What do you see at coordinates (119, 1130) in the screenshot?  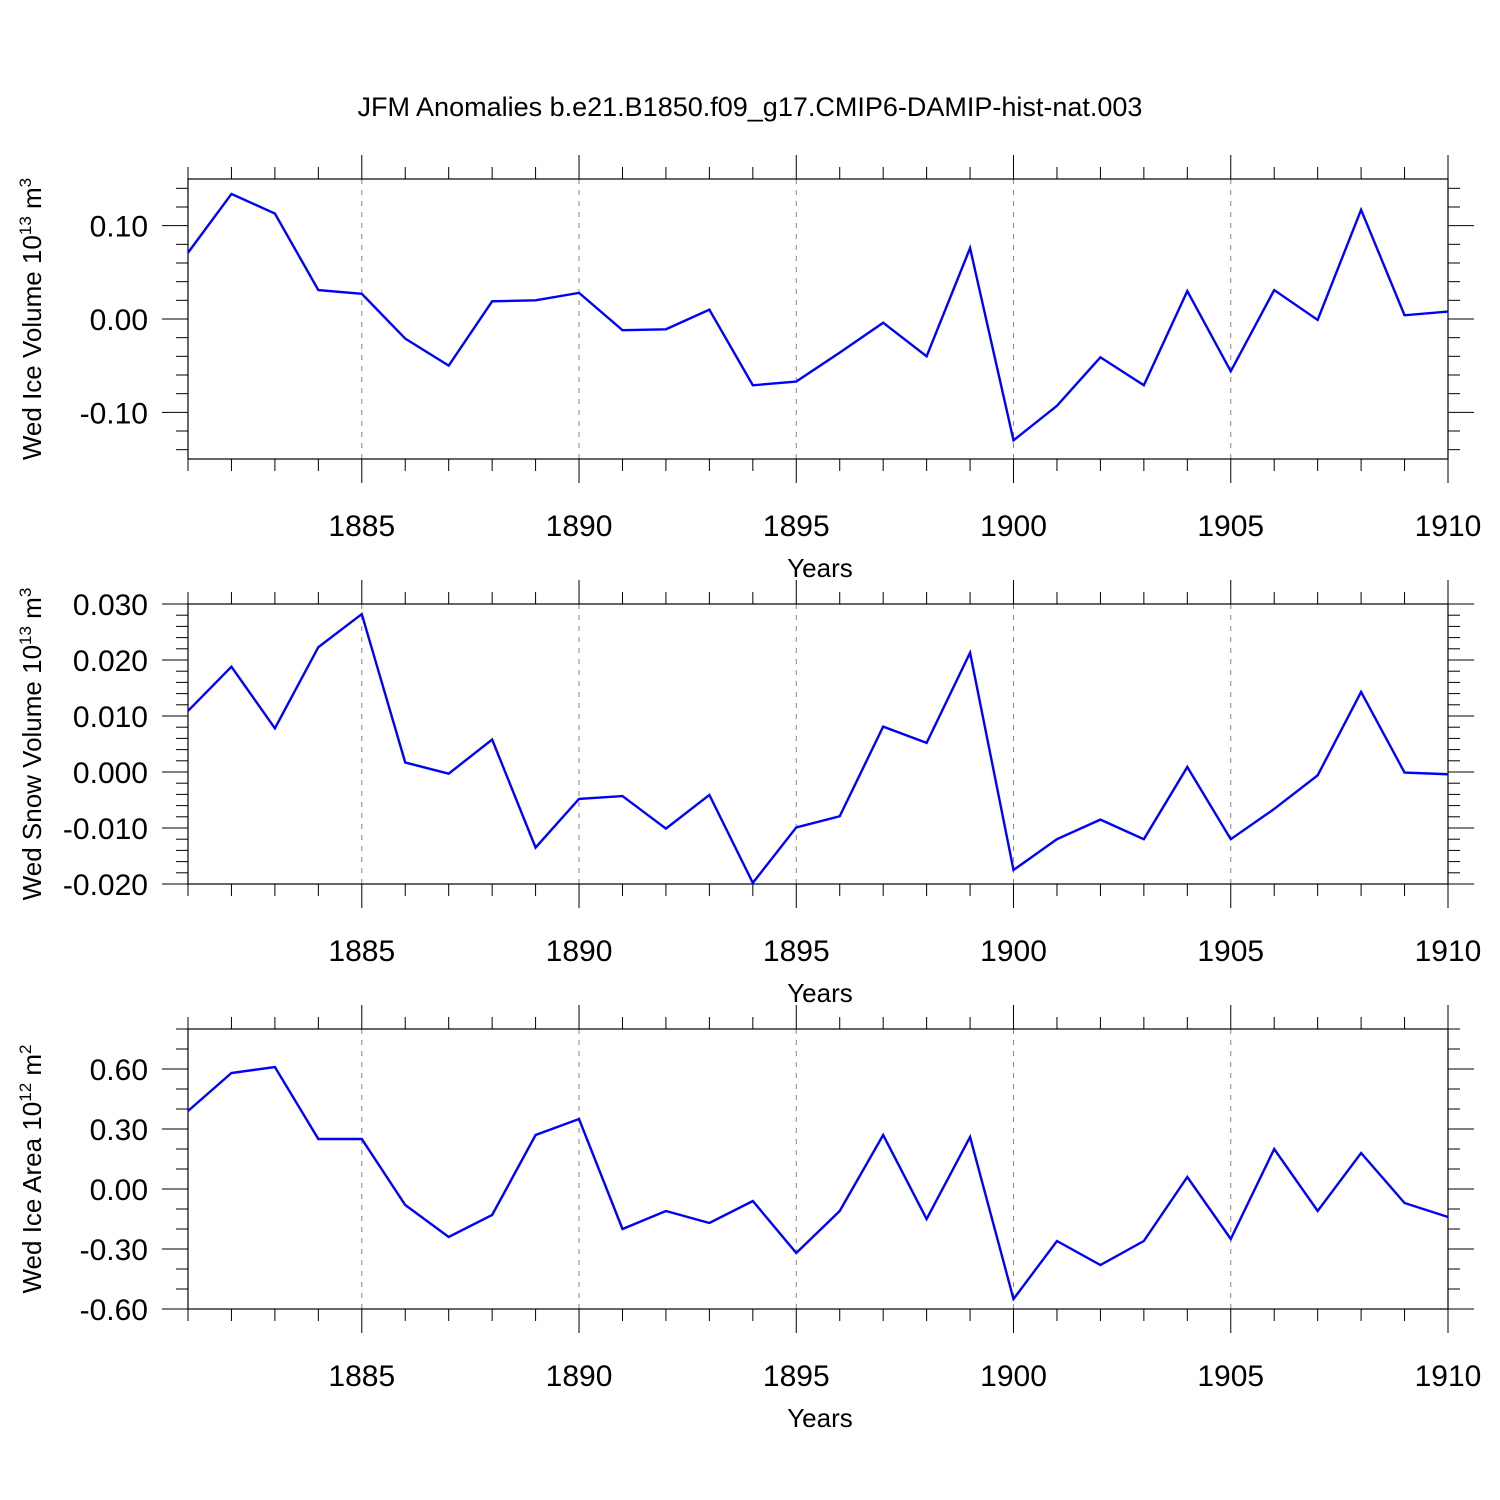 I see `y-tick-label: 0.30` at bounding box center [119, 1130].